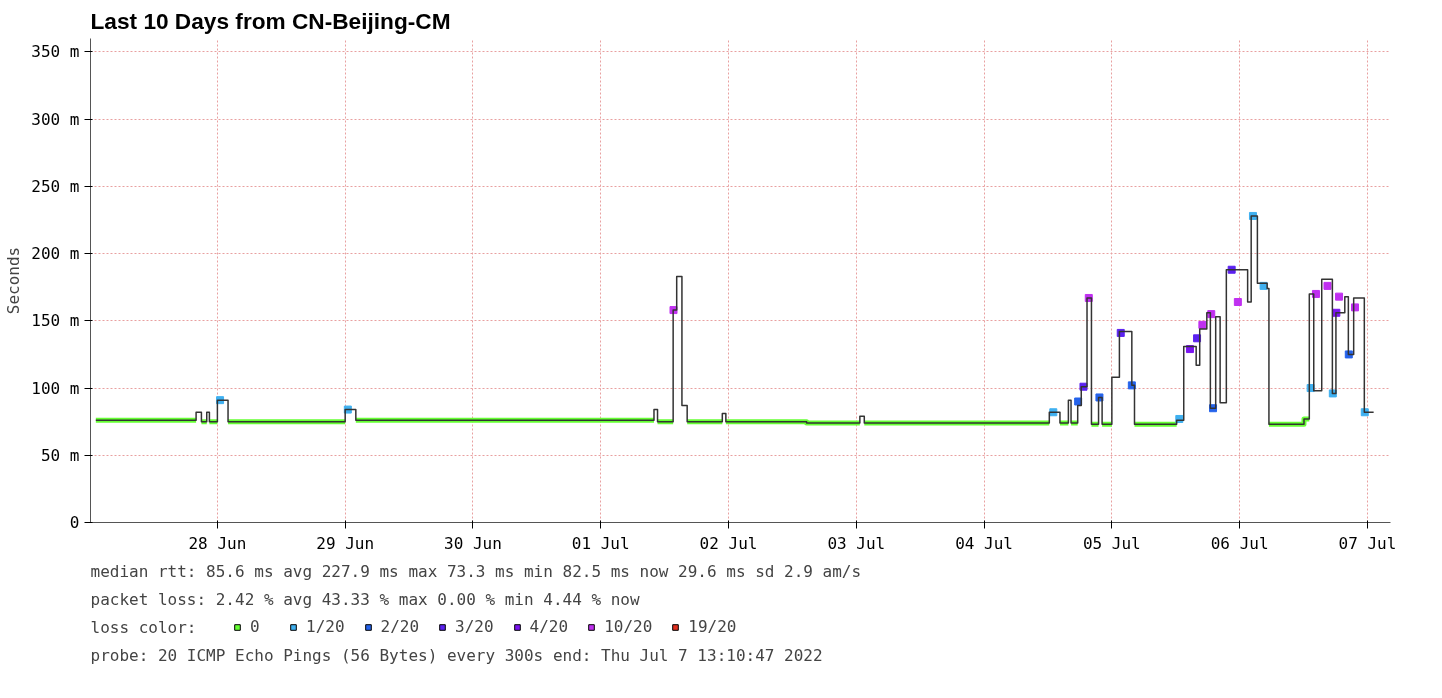 This screenshot has height=698, width=1442. I want to click on x-tick-label: 07 Jul, so click(1367, 543).